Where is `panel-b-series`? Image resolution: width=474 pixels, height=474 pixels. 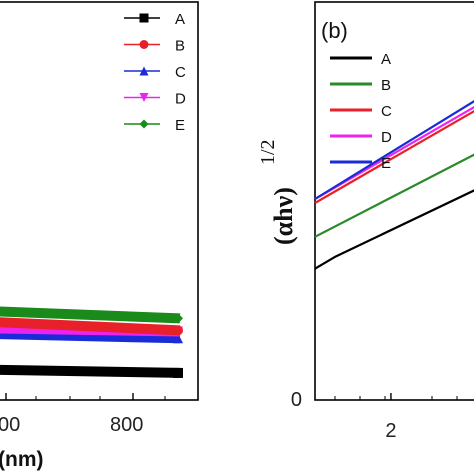 panel-b-series is located at coordinates (394, 185).